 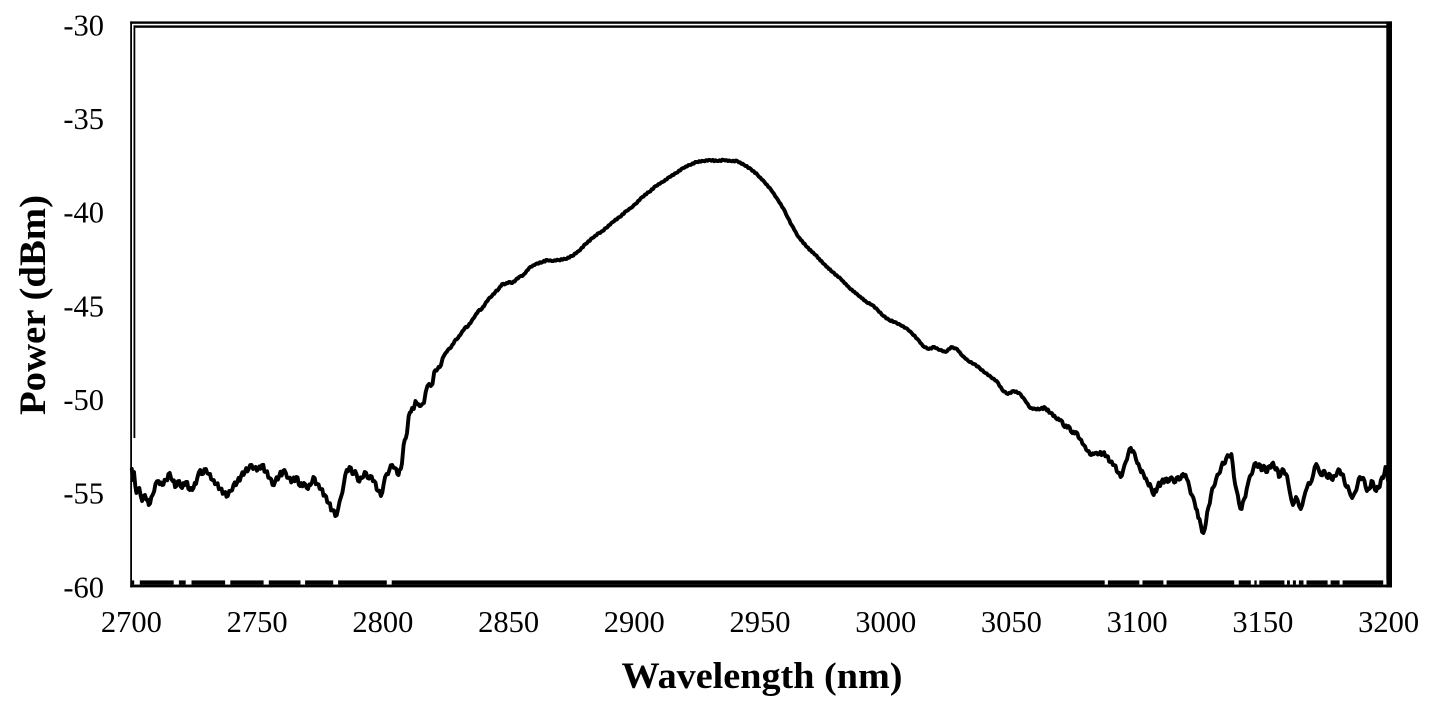 What do you see at coordinates (83, 306) in the screenshot?
I see `svg-text: -45` at bounding box center [83, 306].